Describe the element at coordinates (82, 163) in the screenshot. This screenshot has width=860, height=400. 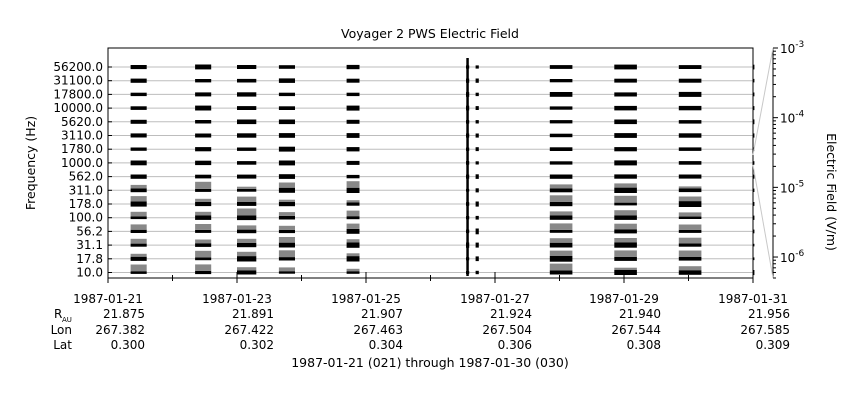
I see `y-tick-label: 1000.0` at that location.